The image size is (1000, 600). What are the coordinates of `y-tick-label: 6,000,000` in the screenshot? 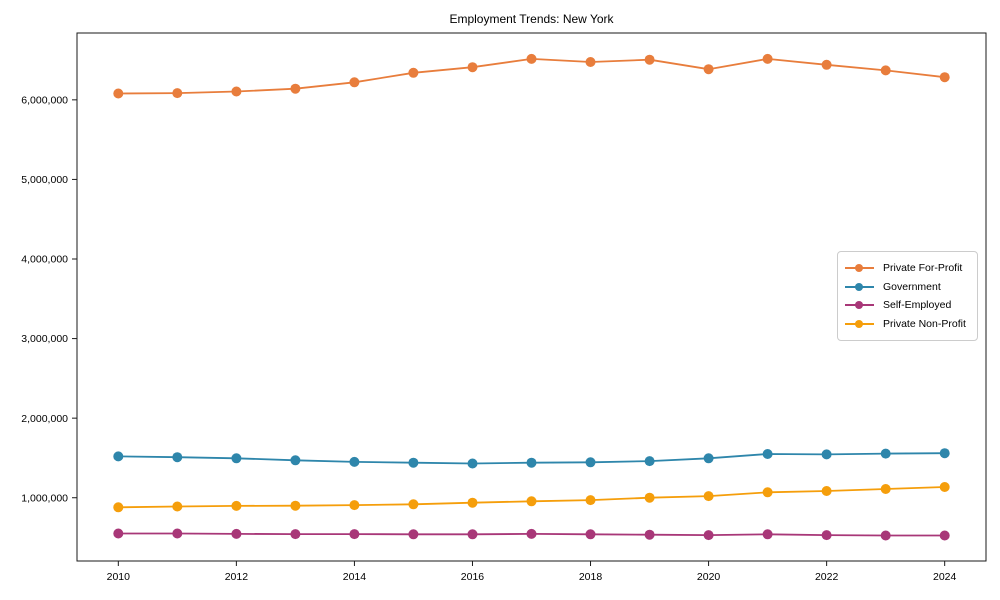 It's located at (44, 100).